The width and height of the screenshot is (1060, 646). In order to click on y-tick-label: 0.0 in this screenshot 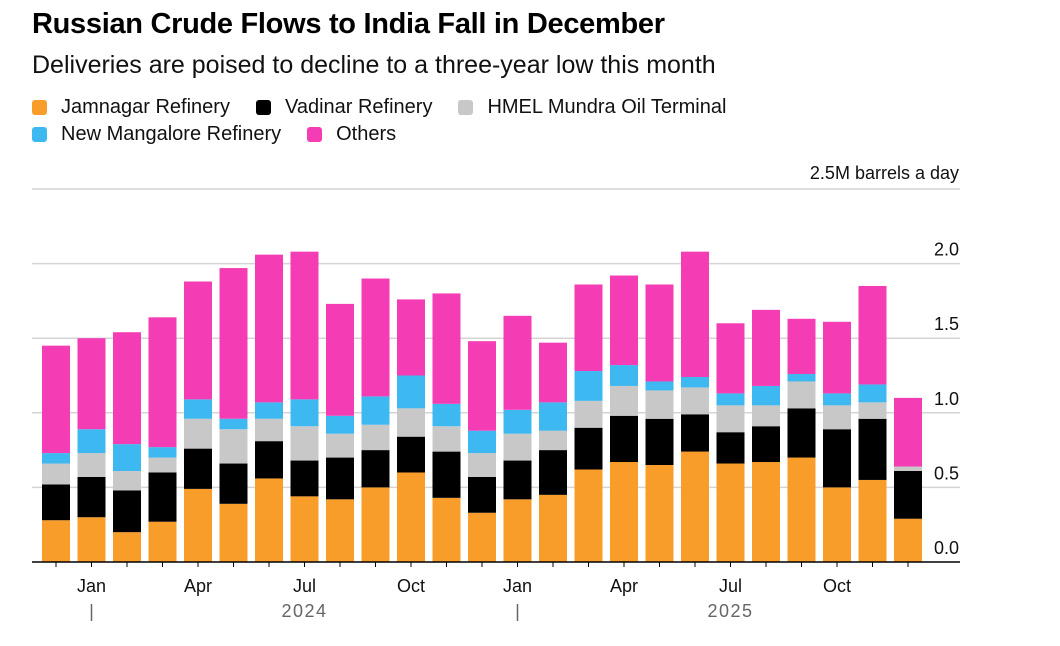, I will do `click(946, 548)`.